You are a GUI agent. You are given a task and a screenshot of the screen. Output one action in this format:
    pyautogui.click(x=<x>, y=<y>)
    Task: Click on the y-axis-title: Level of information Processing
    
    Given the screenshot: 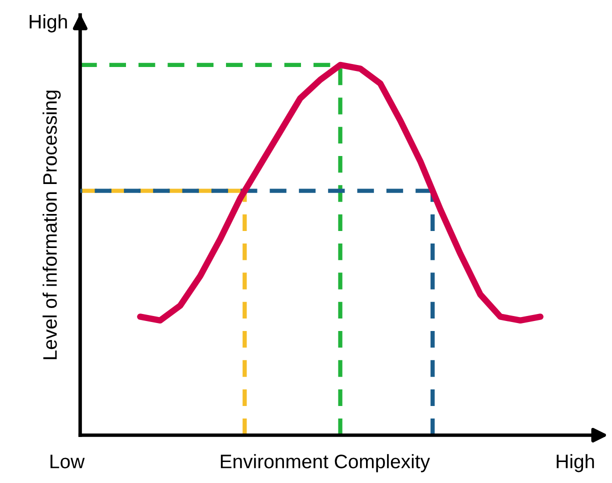 What is the action you would take?
    pyautogui.click(x=51, y=225)
    